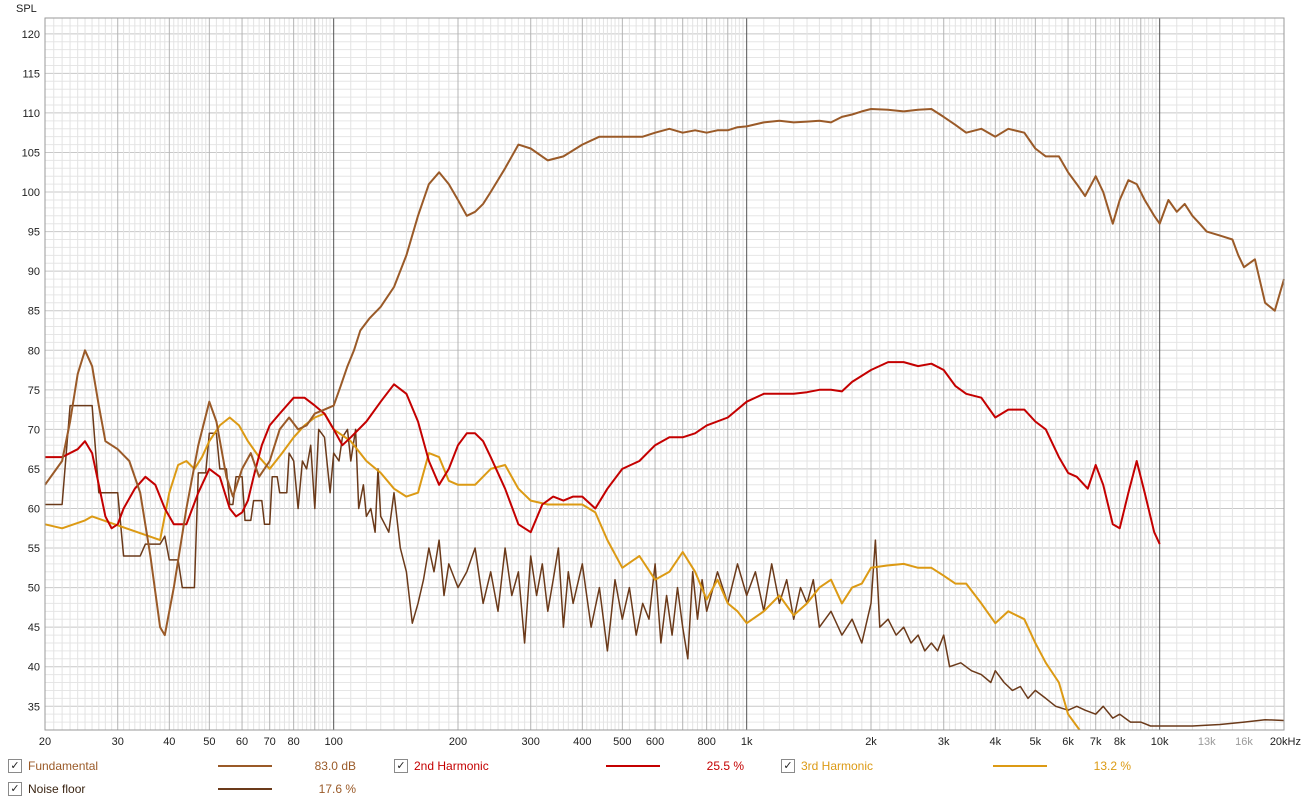 The height and width of the screenshot is (804, 1306). What do you see at coordinates (57, 789) in the screenshot?
I see `legend-label: Noise floor` at bounding box center [57, 789].